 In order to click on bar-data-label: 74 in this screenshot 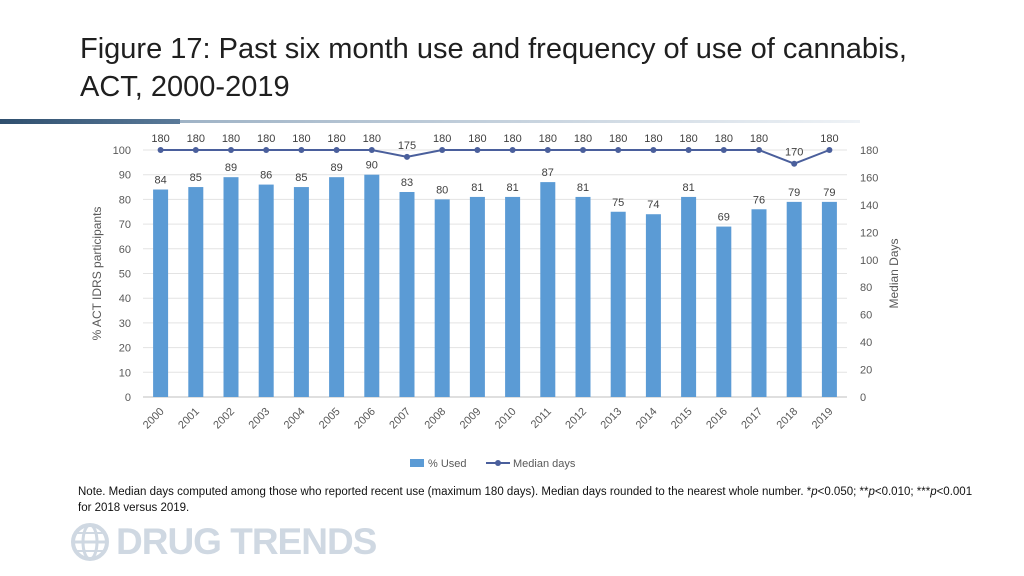, I will do `click(653, 205)`.